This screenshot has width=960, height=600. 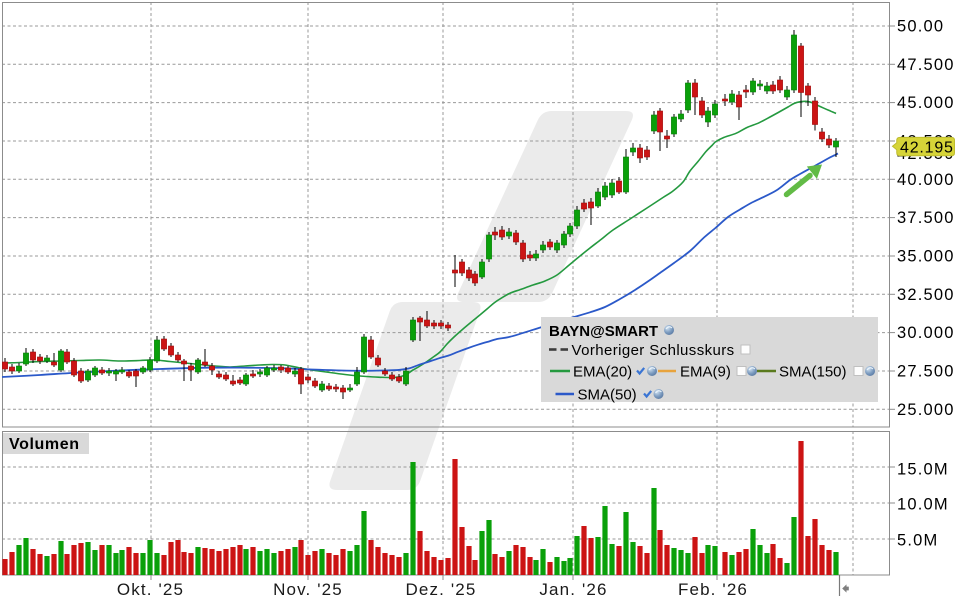 What do you see at coordinates (607, 395) in the screenshot?
I see `svg-text: SMA(50)` at bounding box center [607, 395].